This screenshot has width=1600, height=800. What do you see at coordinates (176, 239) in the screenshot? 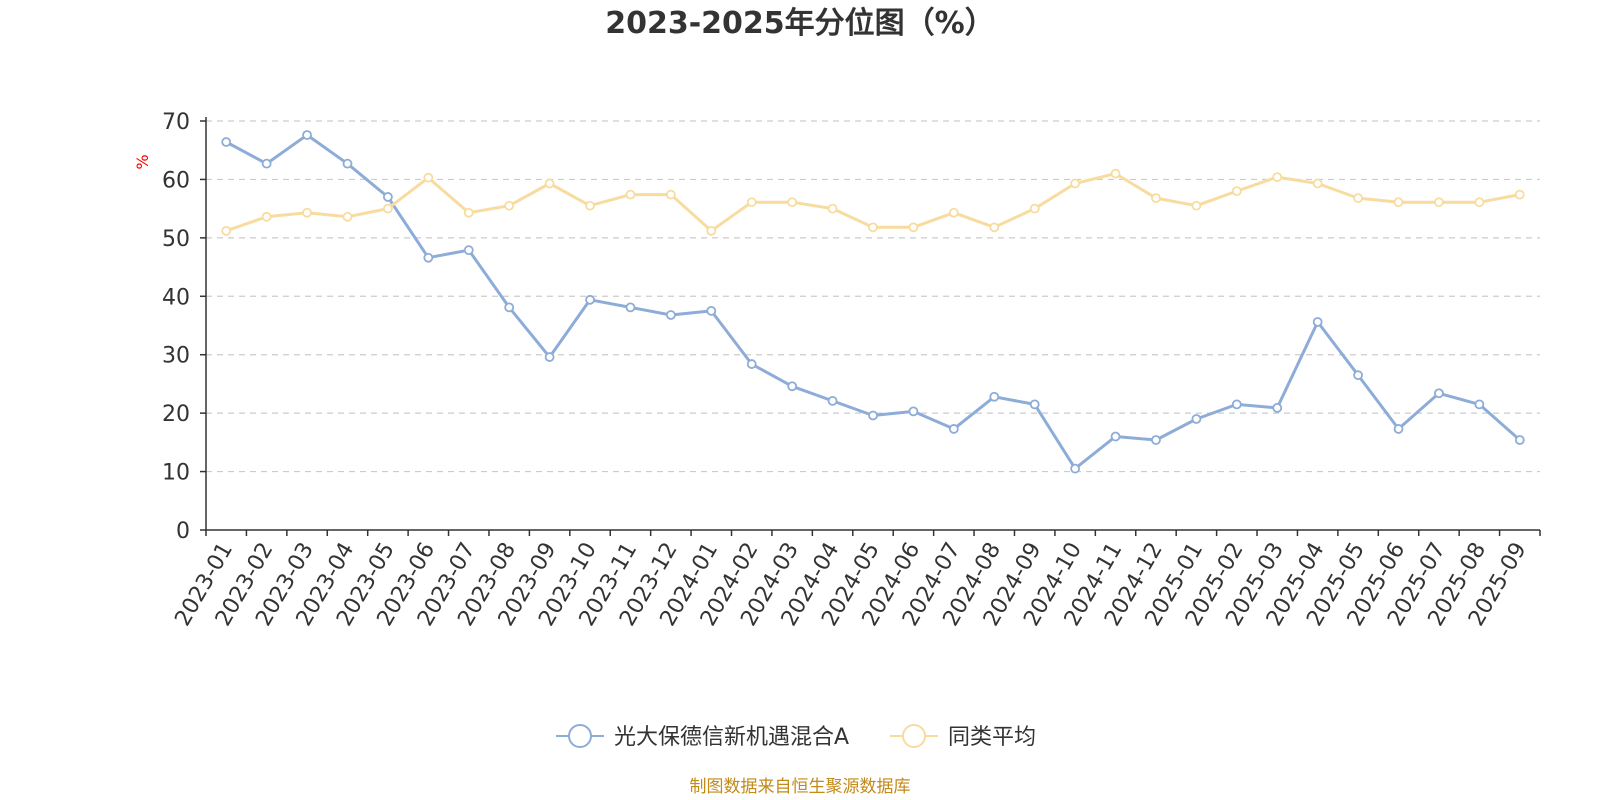
I see `y-tick-label: 50` at bounding box center [176, 239].